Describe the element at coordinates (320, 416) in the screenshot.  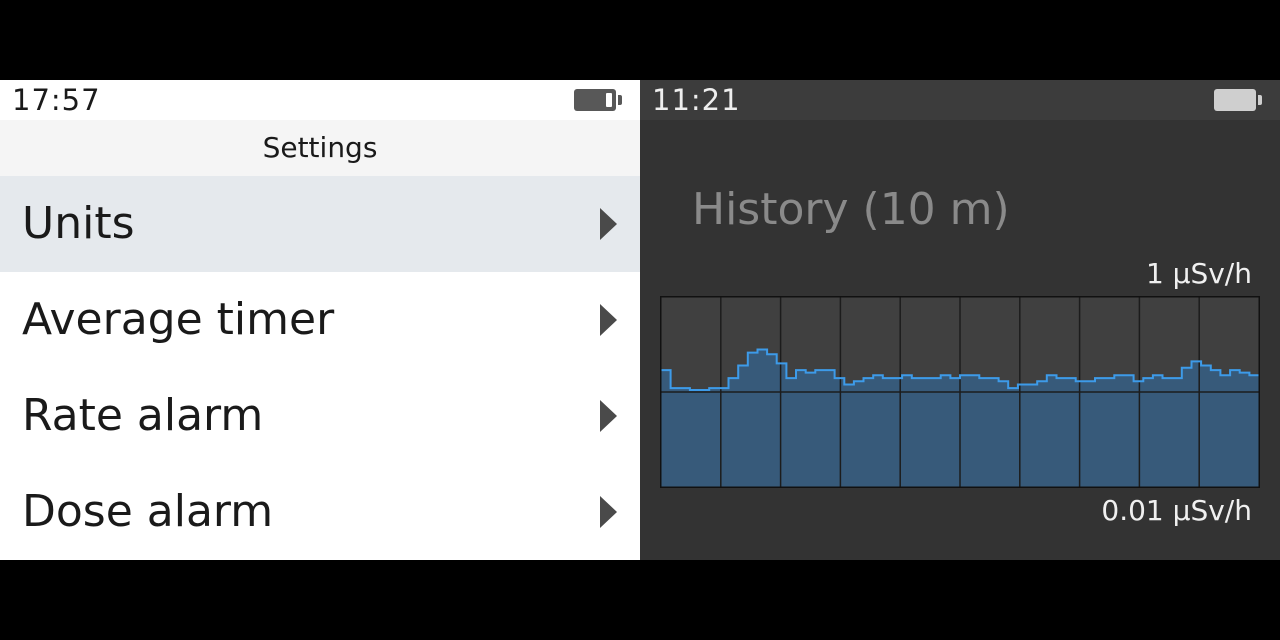
I see `menu-item-rate-alarm: Rate alarm` at that location.